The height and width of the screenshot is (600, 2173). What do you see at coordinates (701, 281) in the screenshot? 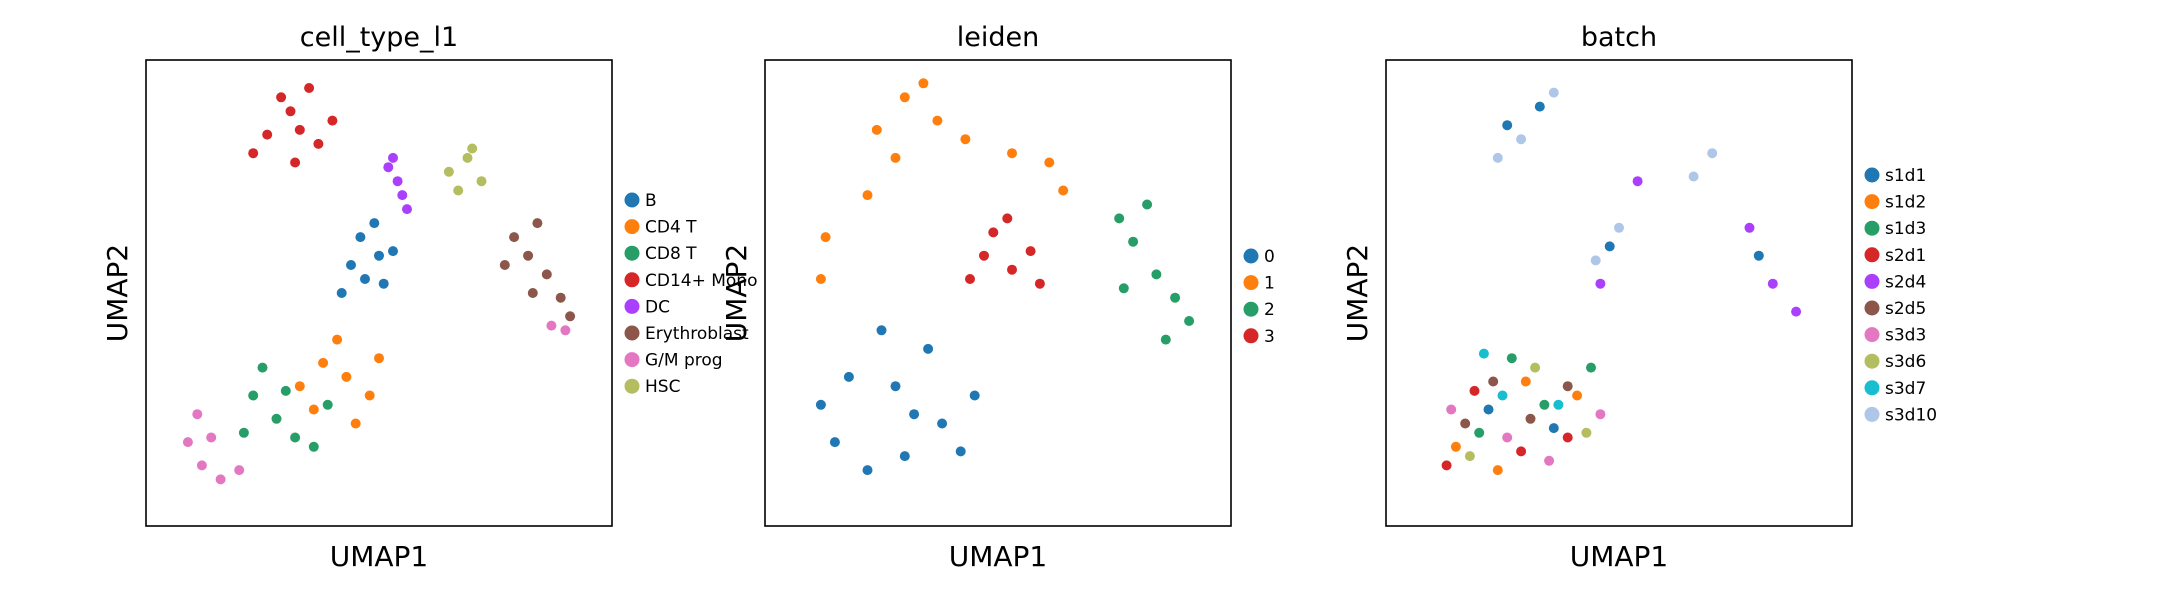
I see `legend-label: CD14+ Mono` at bounding box center [701, 281].